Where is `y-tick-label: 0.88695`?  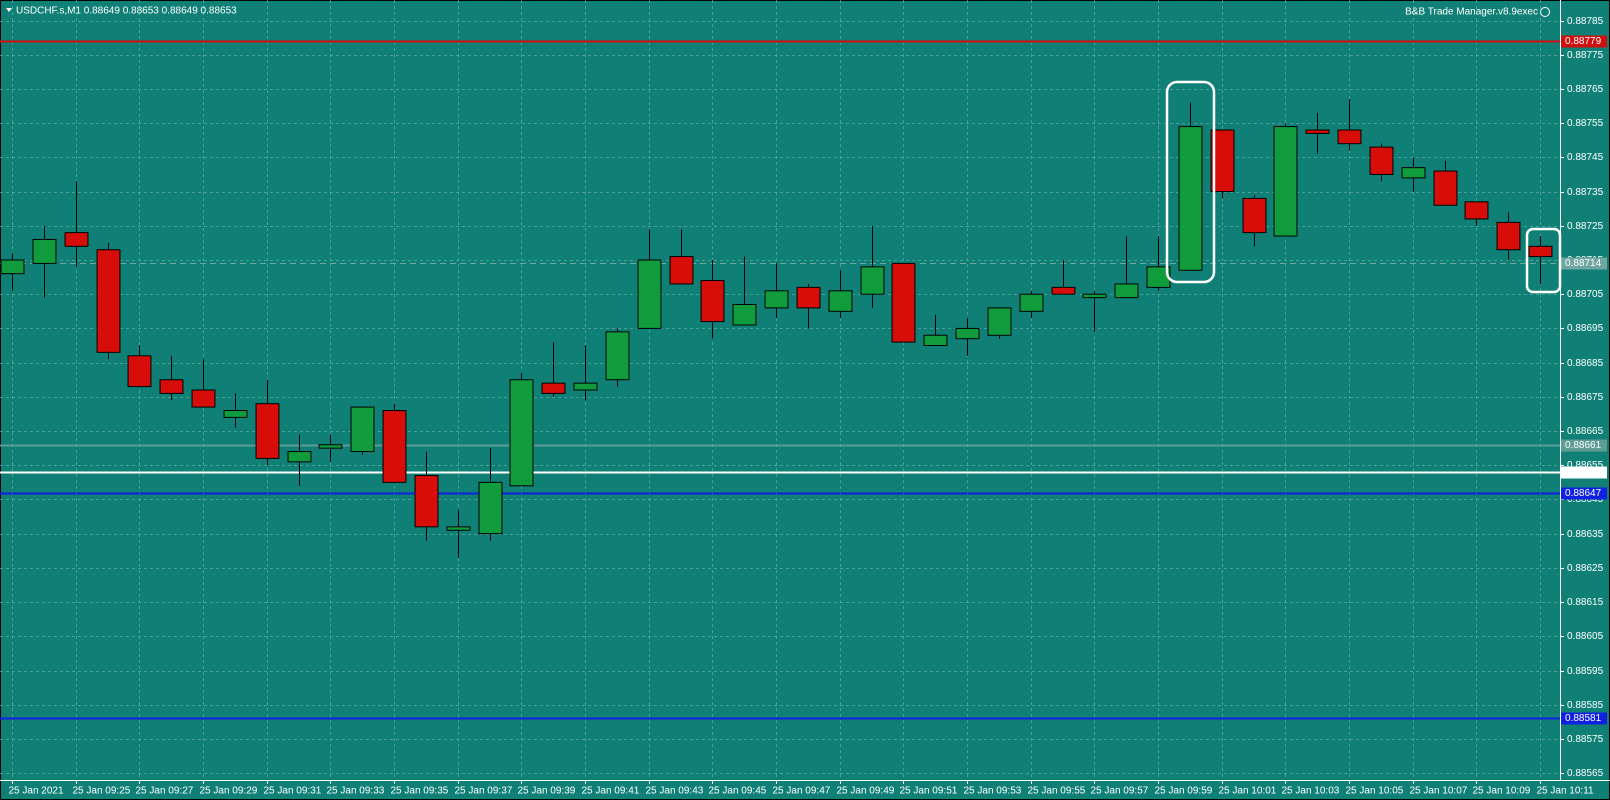 y-tick-label: 0.88695 is located at coordinates (1585, 328).